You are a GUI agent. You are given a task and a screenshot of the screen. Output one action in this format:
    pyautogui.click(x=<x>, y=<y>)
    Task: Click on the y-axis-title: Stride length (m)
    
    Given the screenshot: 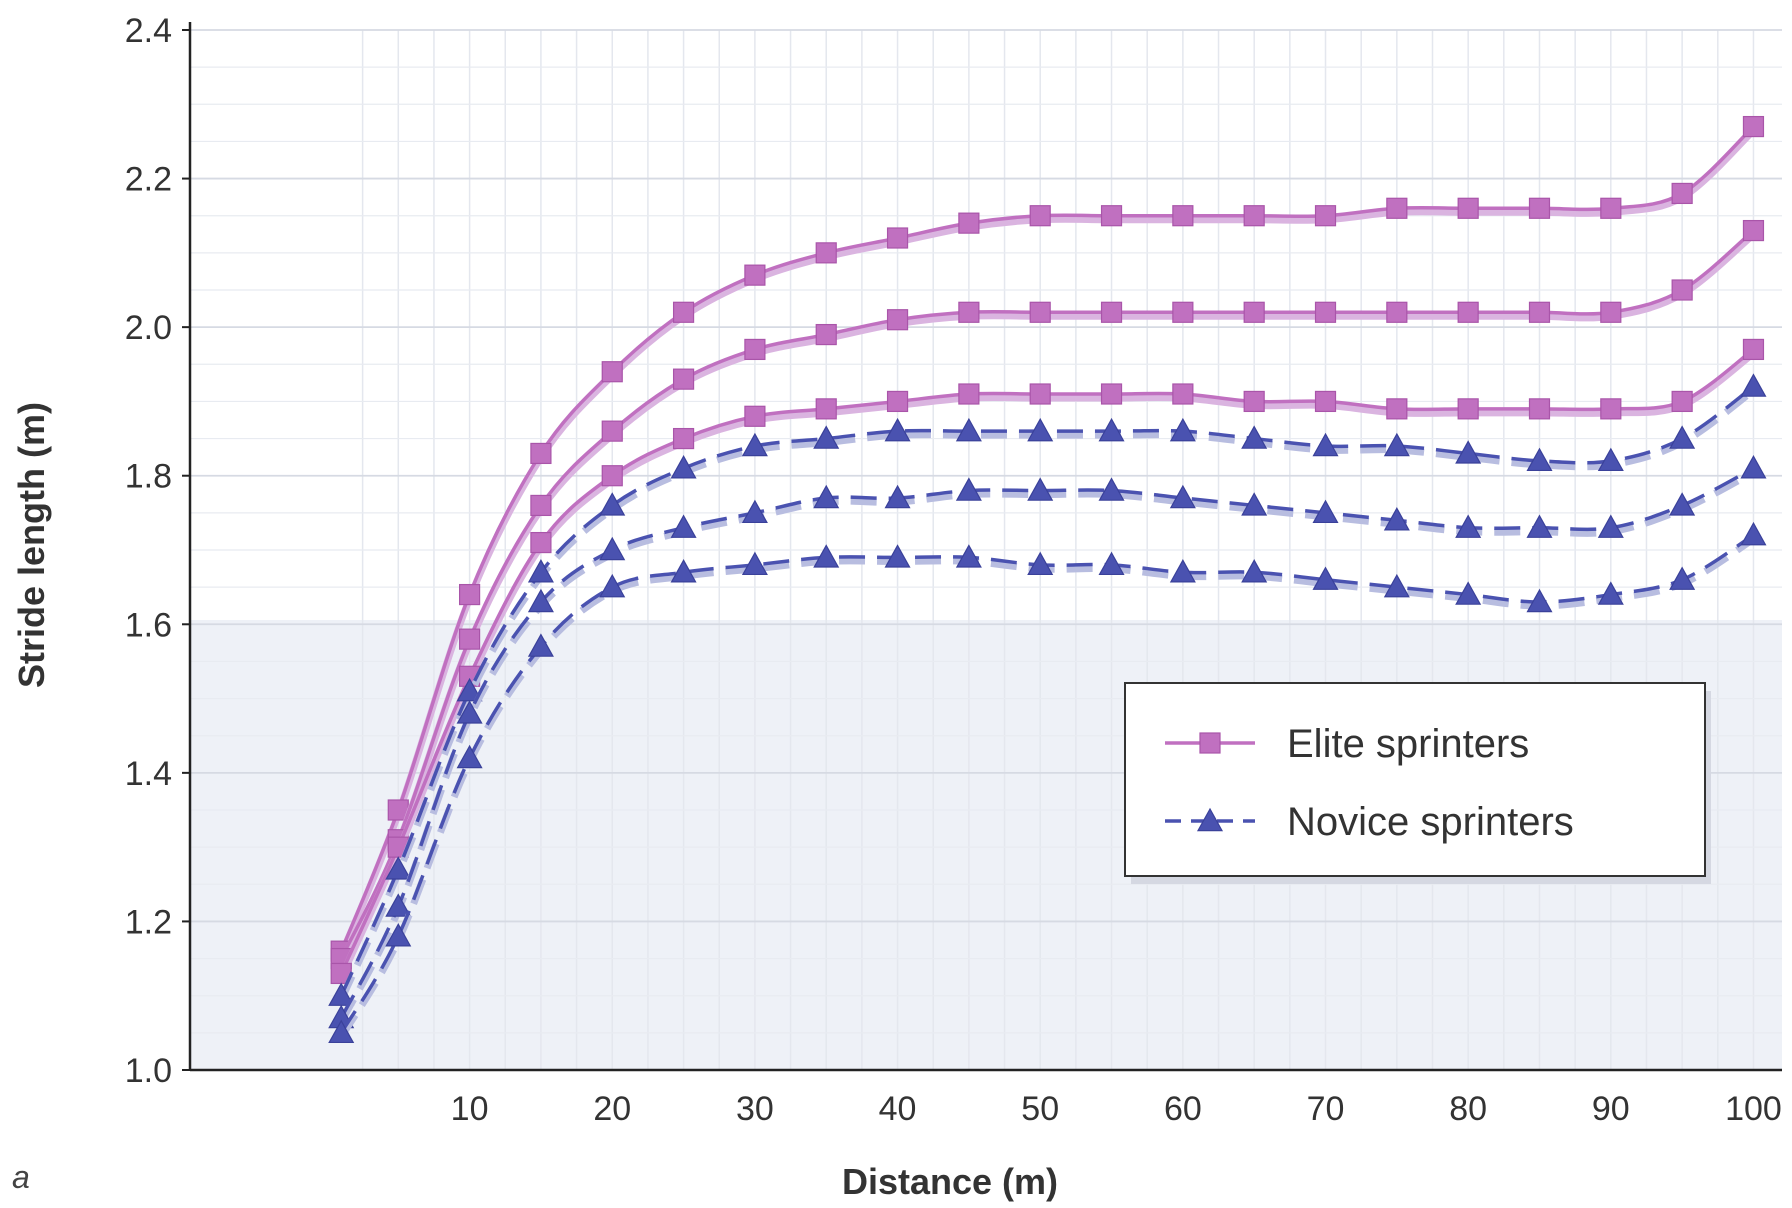 What is the action you would take?
    pyautogui.click(x=31, y=545)
    